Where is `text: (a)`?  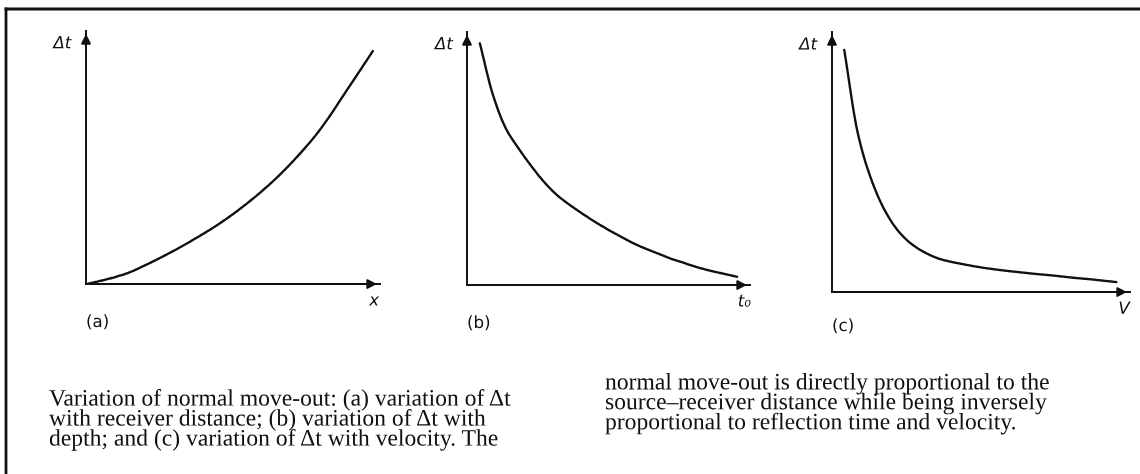
text: (a) is located at coordinates (97, 322).